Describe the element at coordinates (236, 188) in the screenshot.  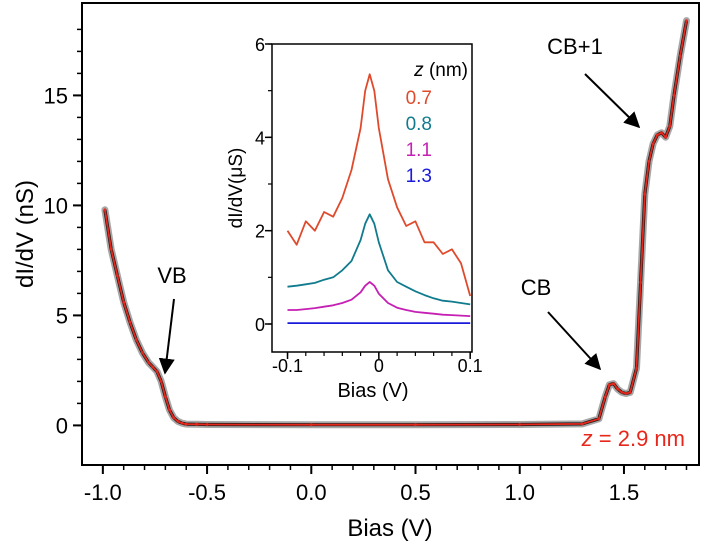
I see `inset-y-axis-label: dI/dV(μS)` at that location.